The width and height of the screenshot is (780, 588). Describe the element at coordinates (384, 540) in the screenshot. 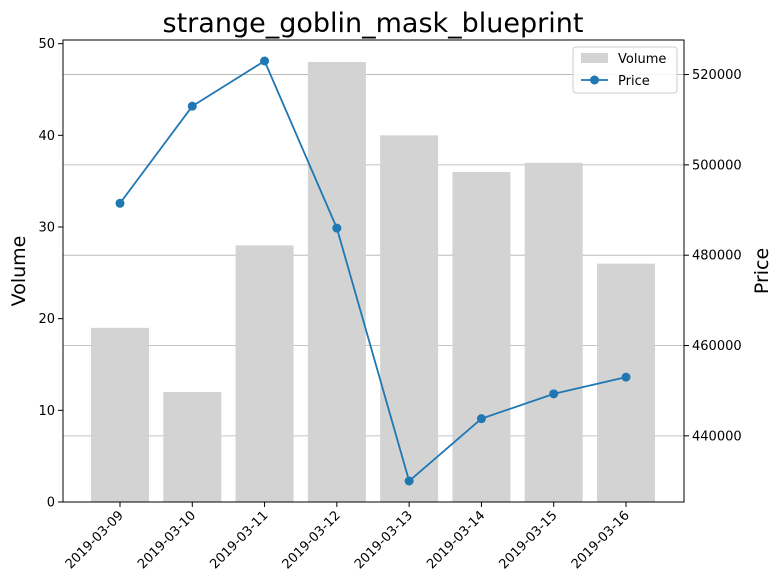

I see `x-tick-label: 2019-03-13` at that location.